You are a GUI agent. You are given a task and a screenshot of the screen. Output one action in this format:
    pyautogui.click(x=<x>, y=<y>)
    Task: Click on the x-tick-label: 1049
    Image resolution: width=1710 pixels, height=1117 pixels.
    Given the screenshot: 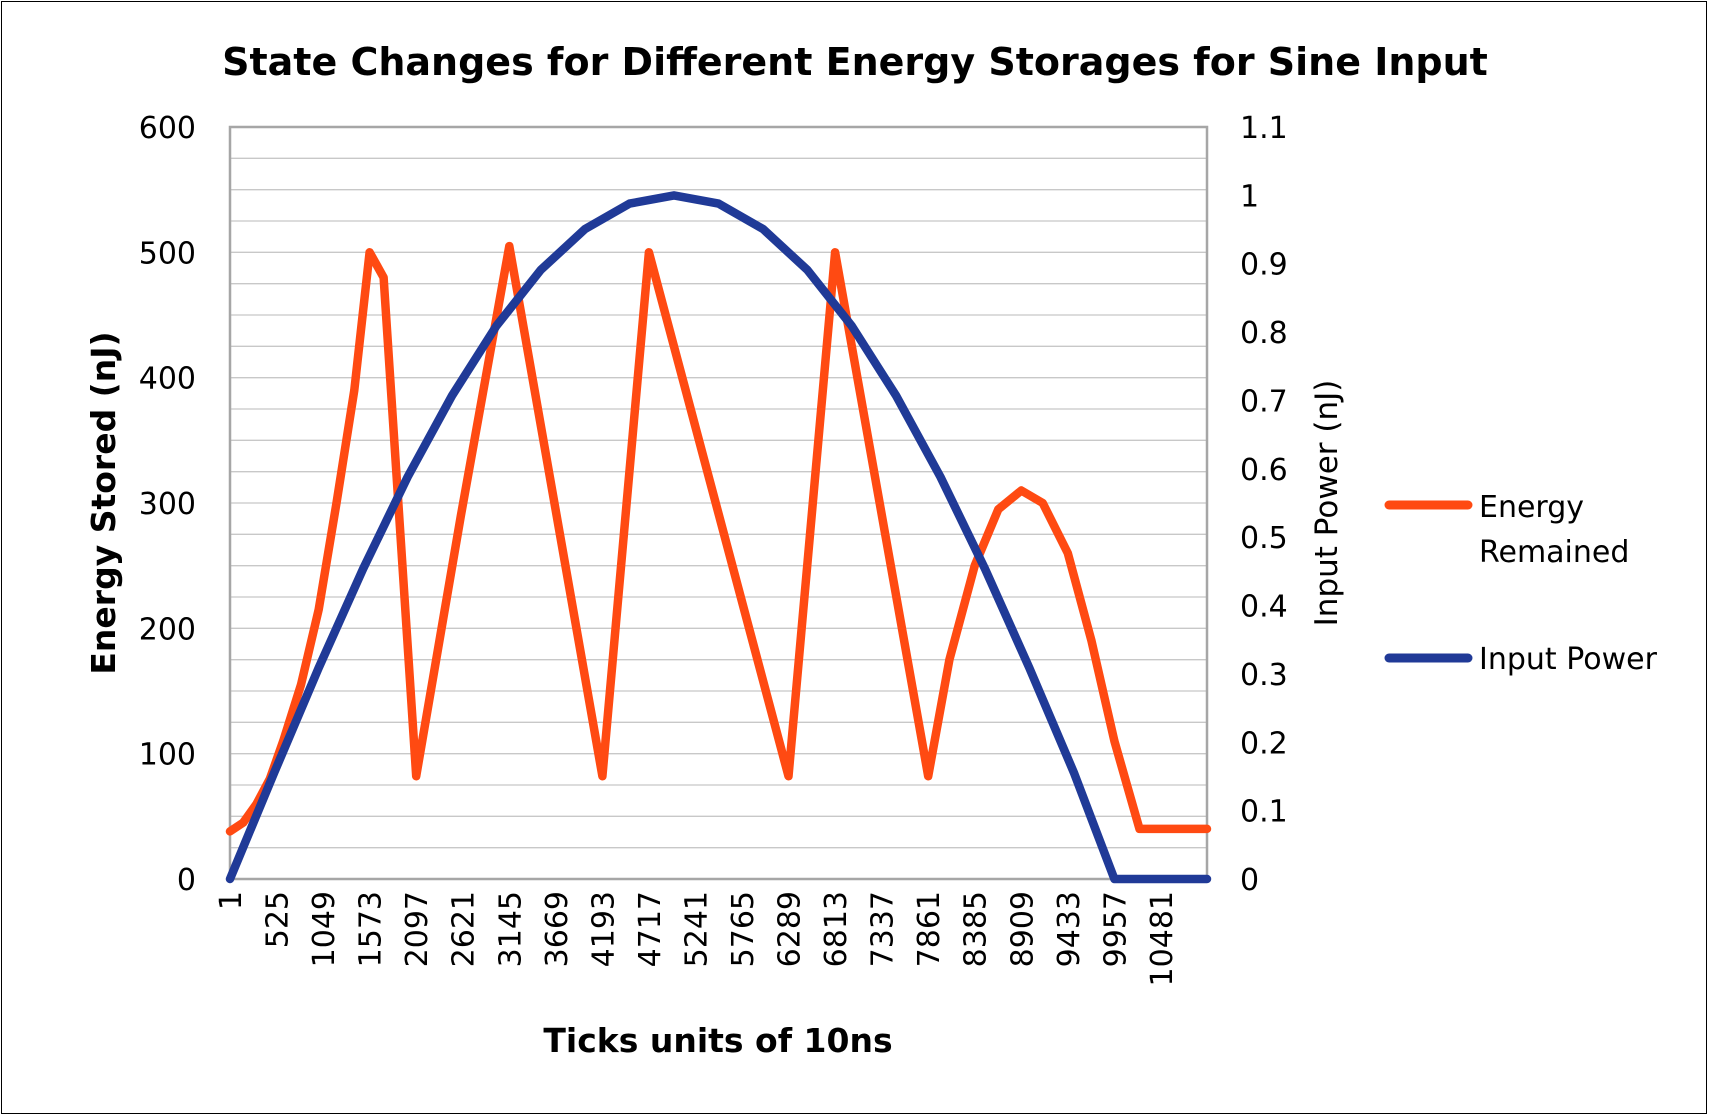 What is the action you would take?
    pyautogui.click(x=324, y=929)
    